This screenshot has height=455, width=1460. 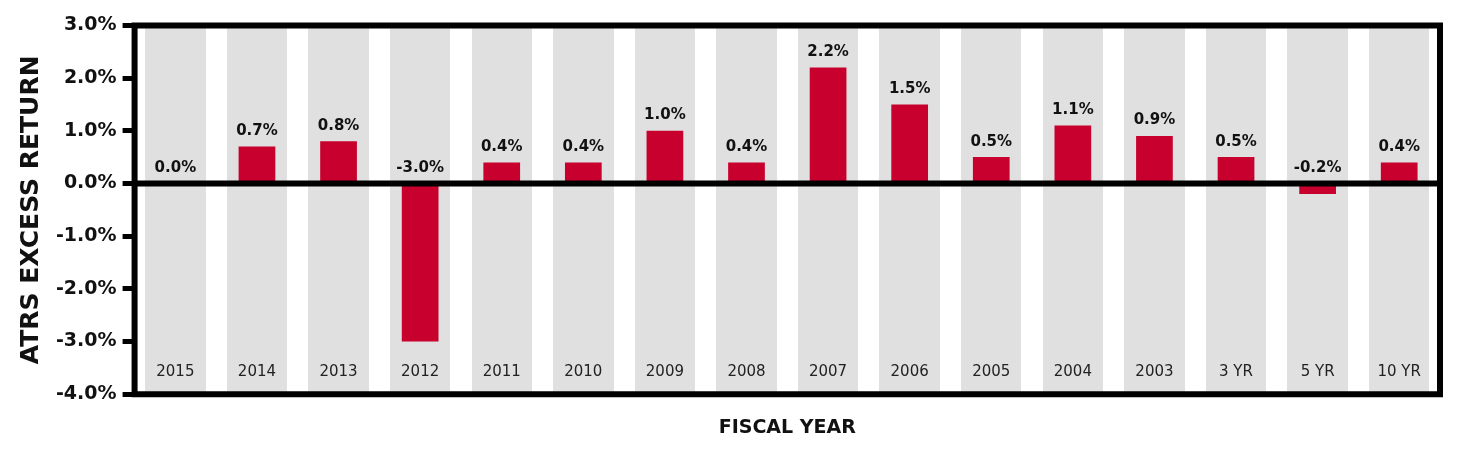 I want to click on x-tick-label: 5 YR, so click(x=1317, y=371).